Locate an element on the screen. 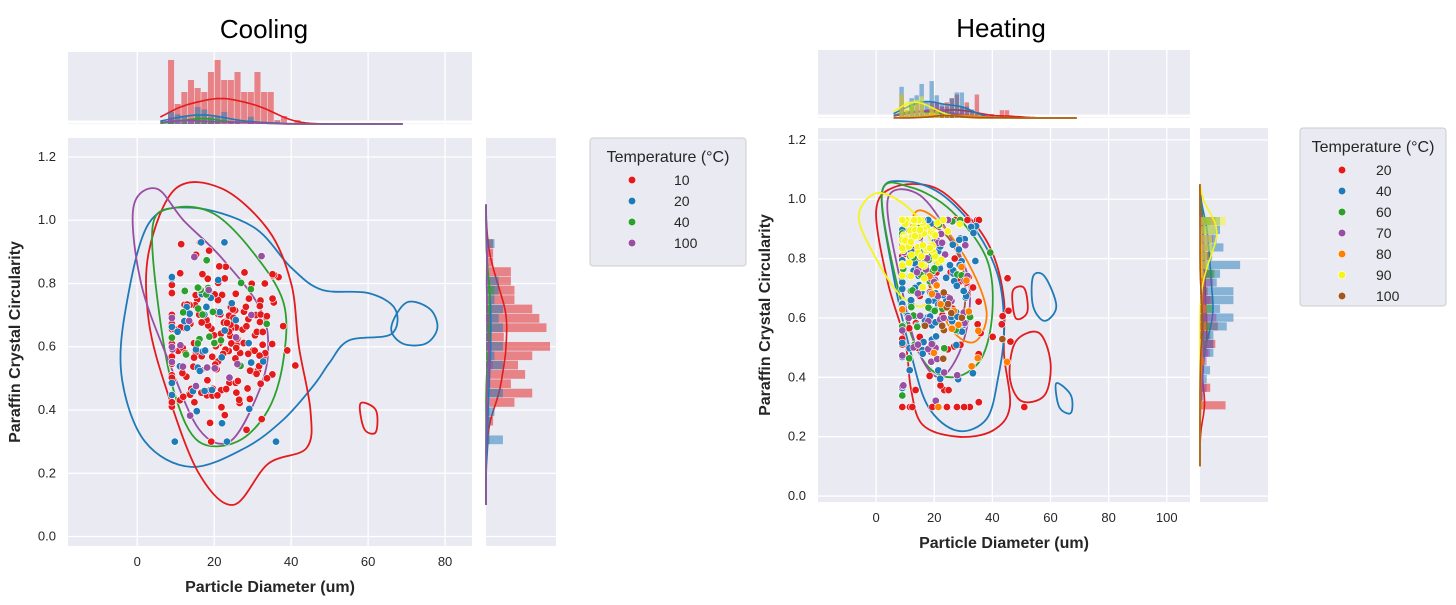 Image resolution: width=1456 pixels, height=605 pixels. legend-label: 40 is located at coordinates (682, 222).